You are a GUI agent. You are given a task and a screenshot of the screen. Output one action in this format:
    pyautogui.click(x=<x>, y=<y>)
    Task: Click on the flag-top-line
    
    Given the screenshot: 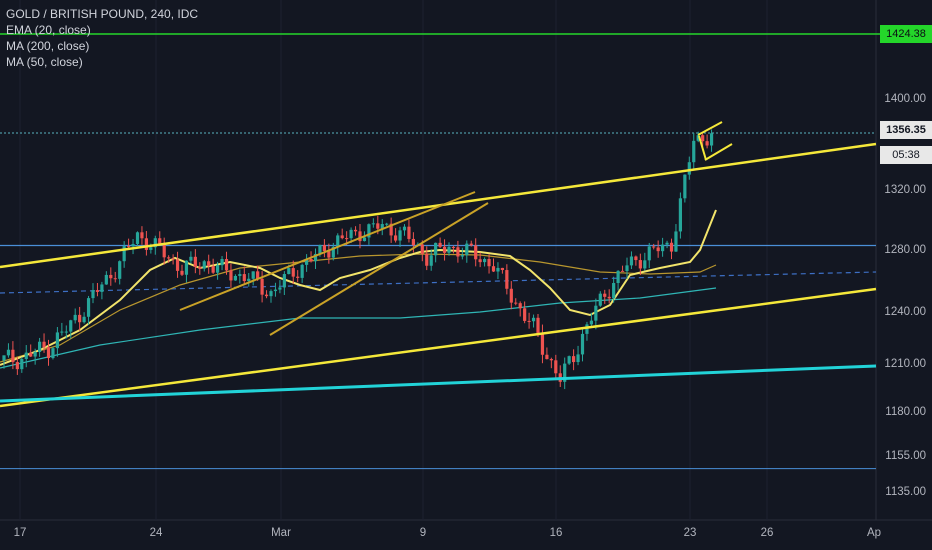 What is the action you would take?
    pyautogui.click(x=710, y=128)
    